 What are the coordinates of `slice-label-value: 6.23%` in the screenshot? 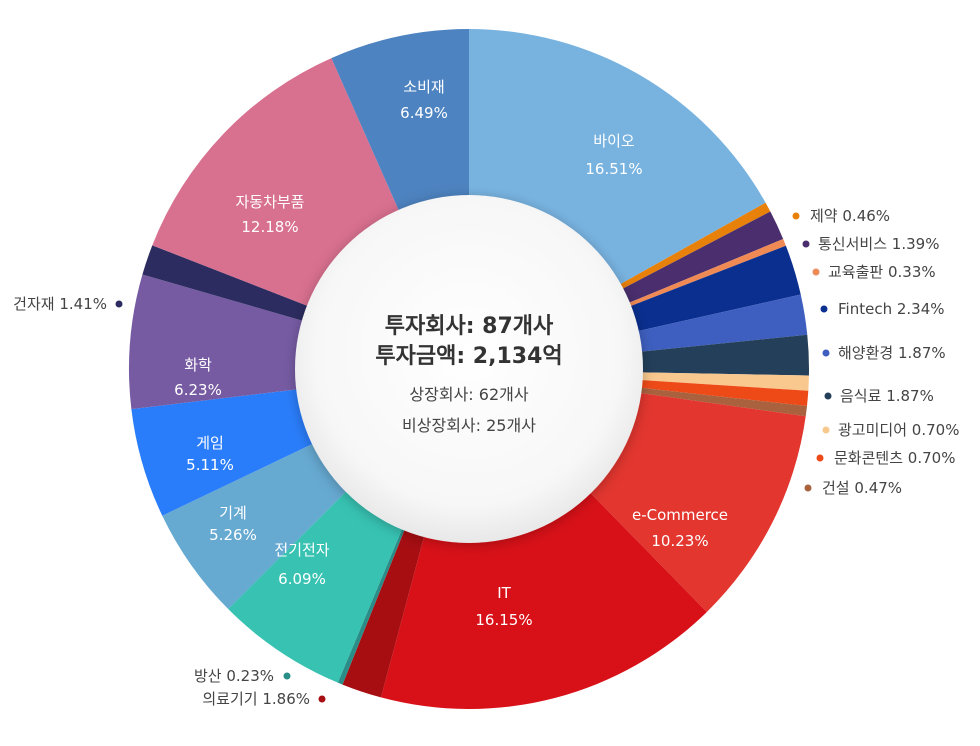 It's located at (198, 390).